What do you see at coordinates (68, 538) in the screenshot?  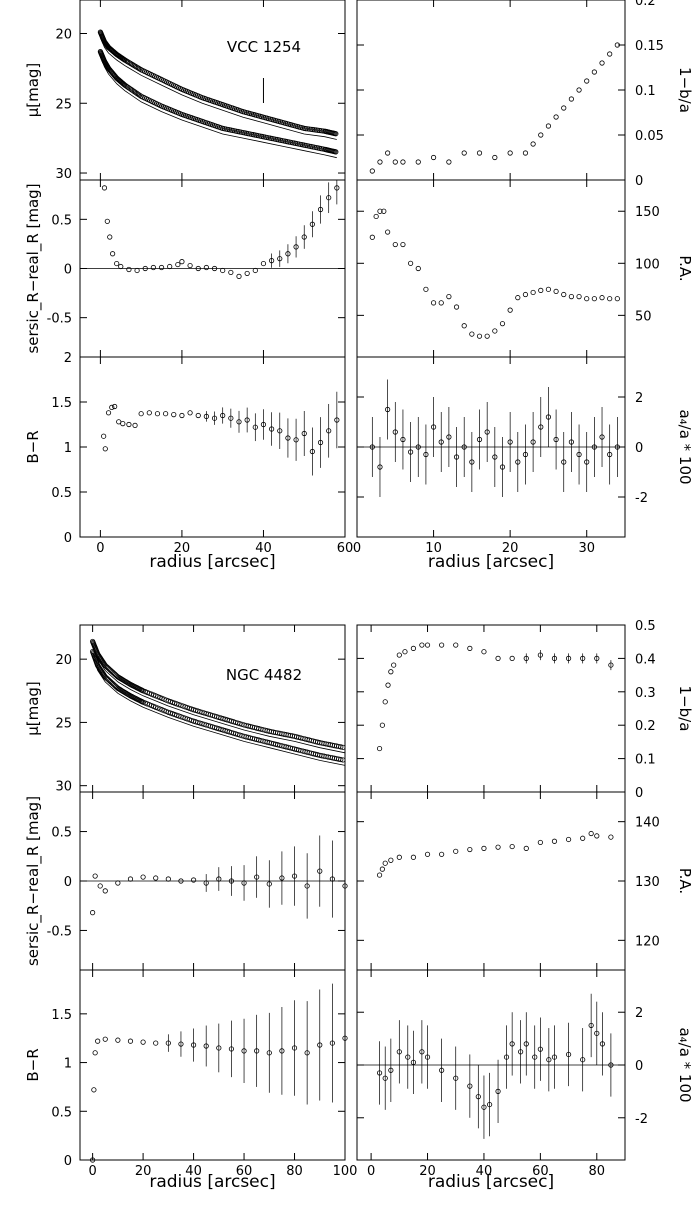 I see `g1-color-ytick-label: 0` at bounding box center [68, 538].